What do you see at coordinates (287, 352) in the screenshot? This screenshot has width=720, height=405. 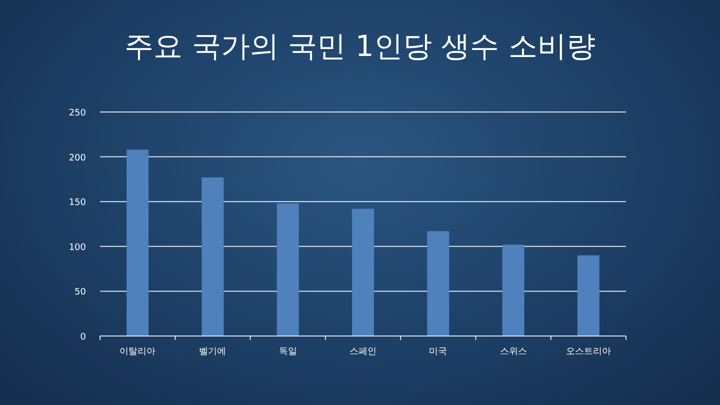 I see `x-tick-label: 독일` at bounding box center [287, 352].